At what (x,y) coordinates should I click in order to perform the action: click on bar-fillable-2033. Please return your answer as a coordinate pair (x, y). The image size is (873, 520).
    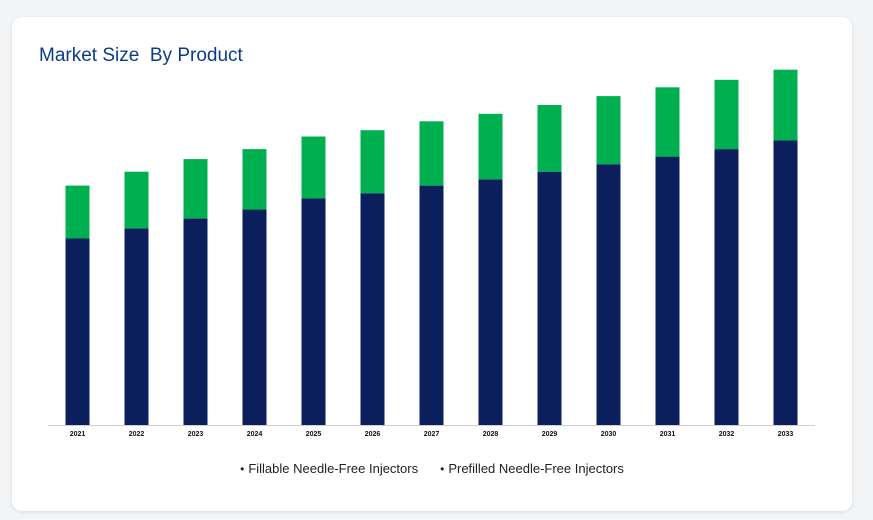
    Looking at the image, I should click on (785, 282).